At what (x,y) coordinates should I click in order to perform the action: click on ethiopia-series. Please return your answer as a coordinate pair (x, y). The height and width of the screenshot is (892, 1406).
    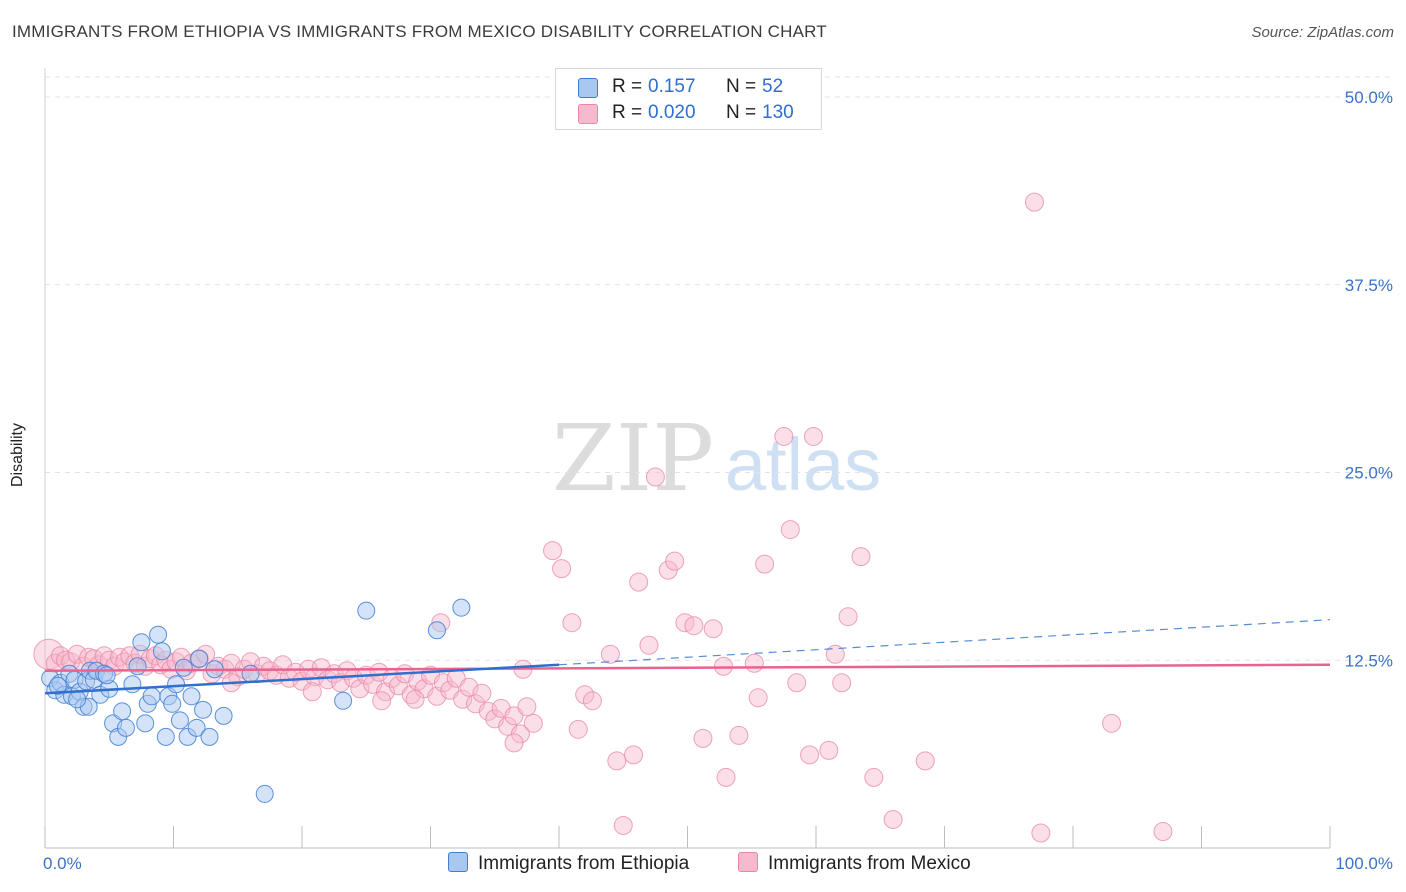
    Looking at the image, I should click on (256, 700).